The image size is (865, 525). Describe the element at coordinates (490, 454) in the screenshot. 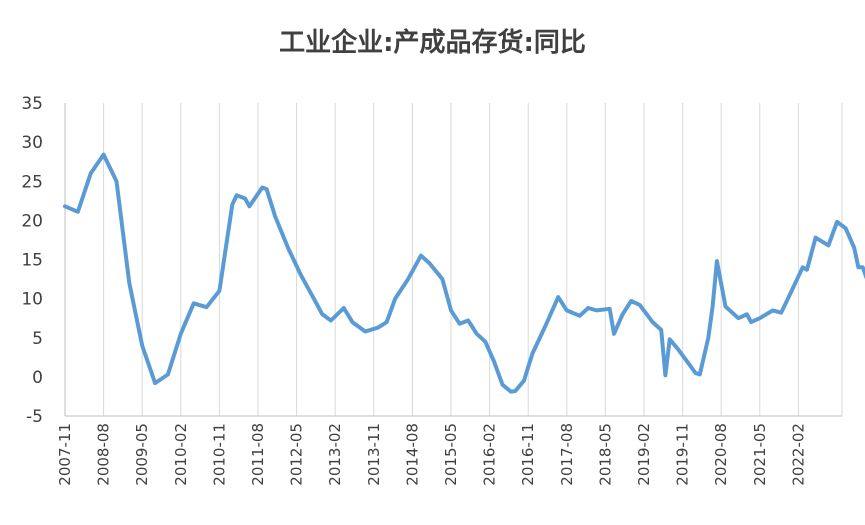

I see `x-tick-label: 2016-02` at that location.